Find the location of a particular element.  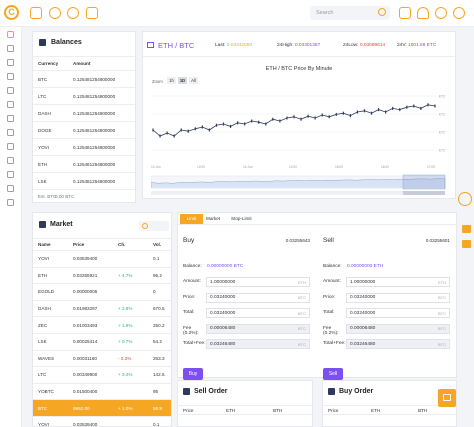

dollar-icon is located at coordinates (10, 118).